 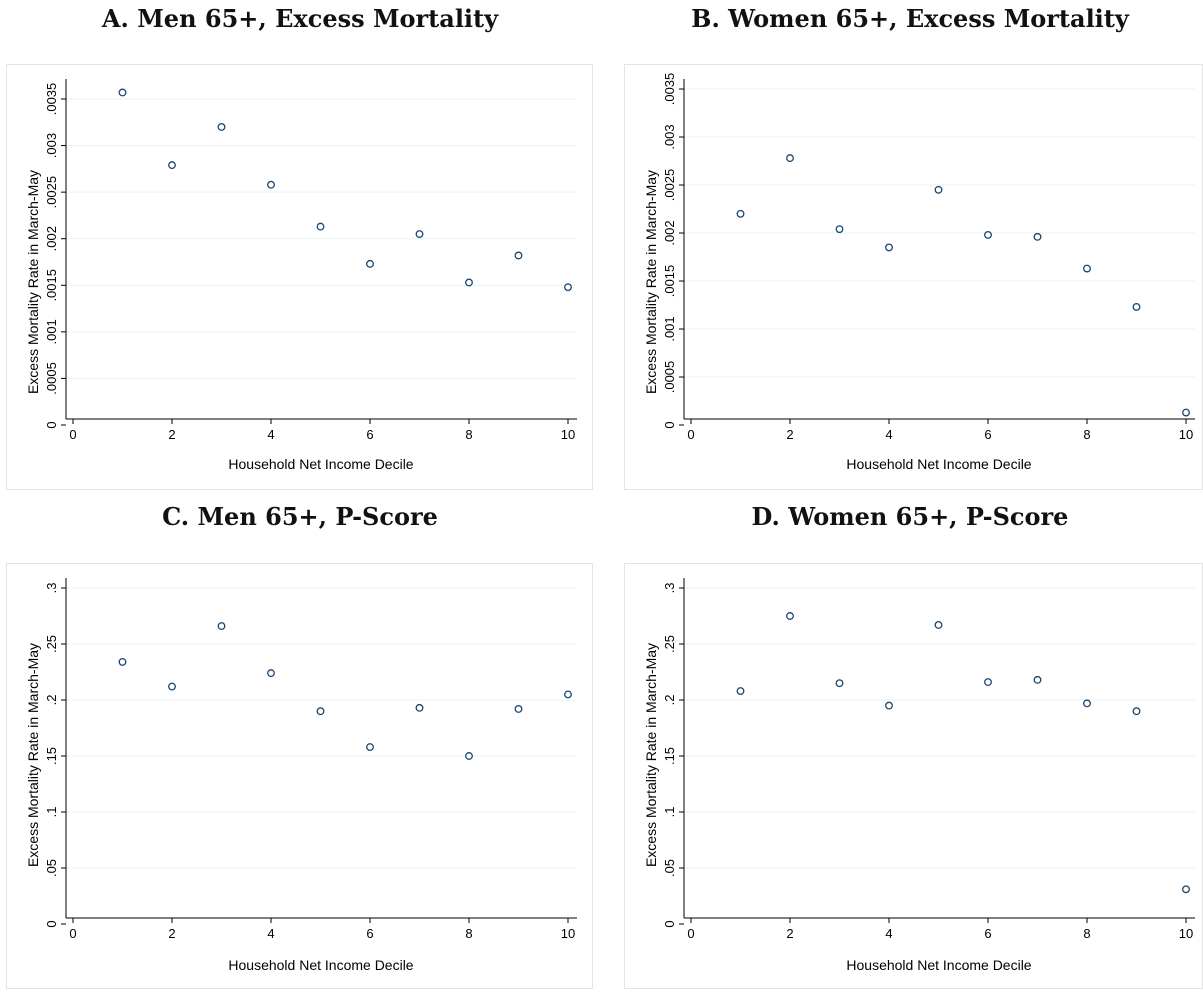 I want to click on a-x-tick-label: 0, so click(x=72, y=434).